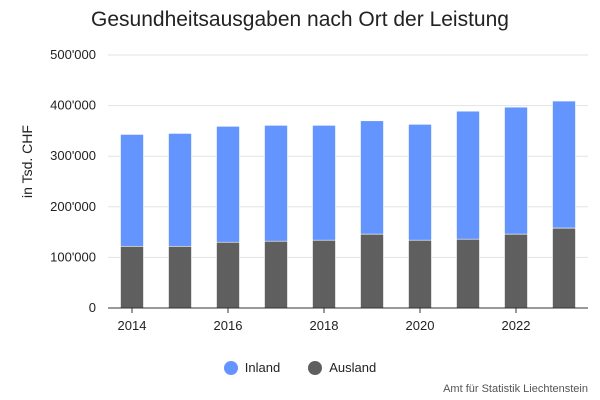 The image size is (600, 400). What do you see at coordinates (228, 184) in the screenshot?
I see `bar-inland-2016` at bounding box center [228, 184].